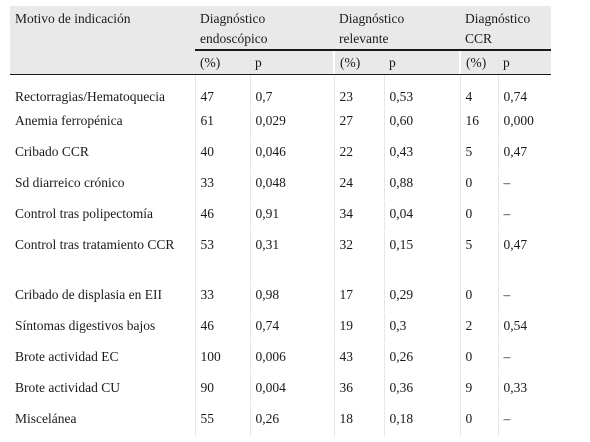 This screenshot has width=590, height=442. I want to click on cell-ccr-p: 0,000, so click(524, 123).